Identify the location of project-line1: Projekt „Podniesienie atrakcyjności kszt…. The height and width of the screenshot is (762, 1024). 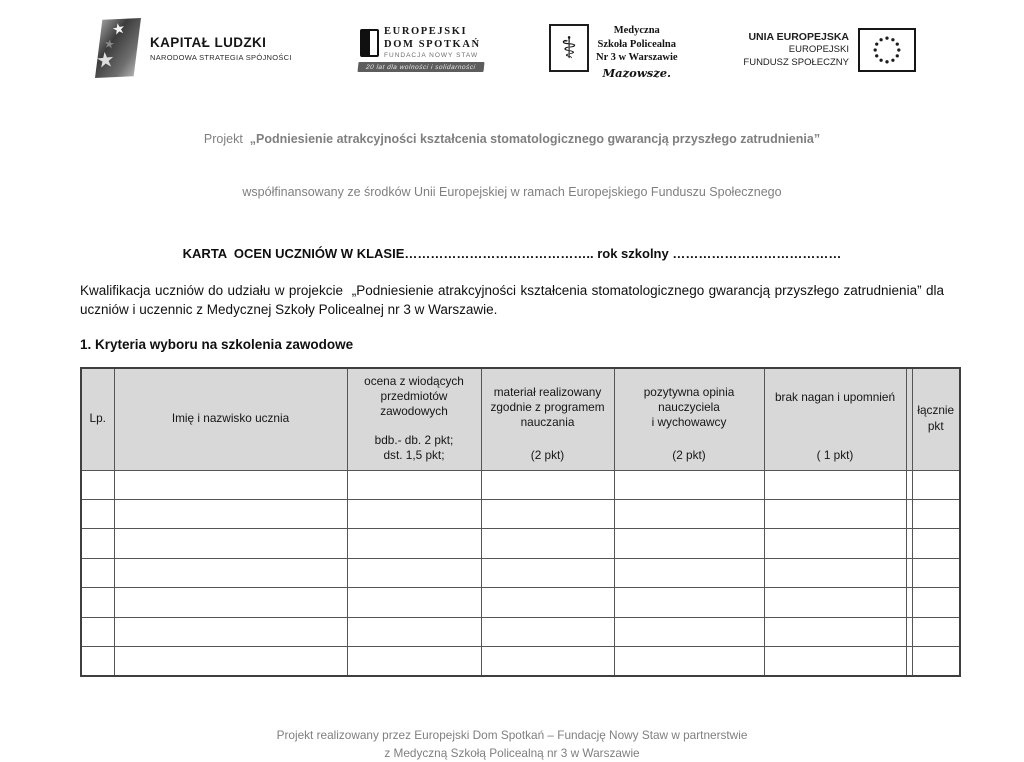
(512, 140).